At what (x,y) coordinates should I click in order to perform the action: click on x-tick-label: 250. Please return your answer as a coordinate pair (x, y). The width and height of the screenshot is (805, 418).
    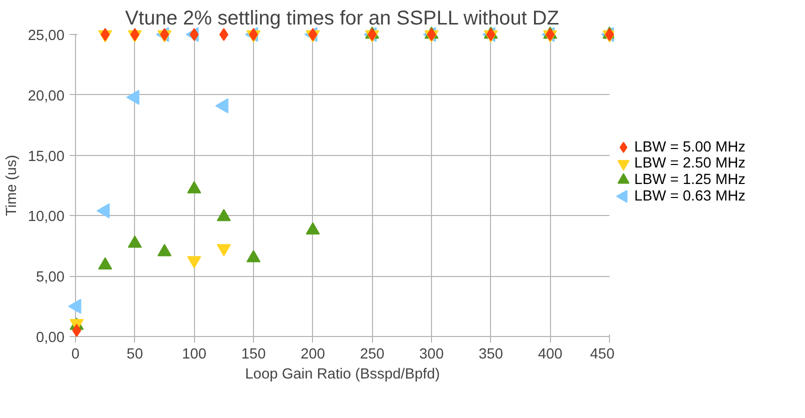
    Looking at the image, I should click on (372, 354).